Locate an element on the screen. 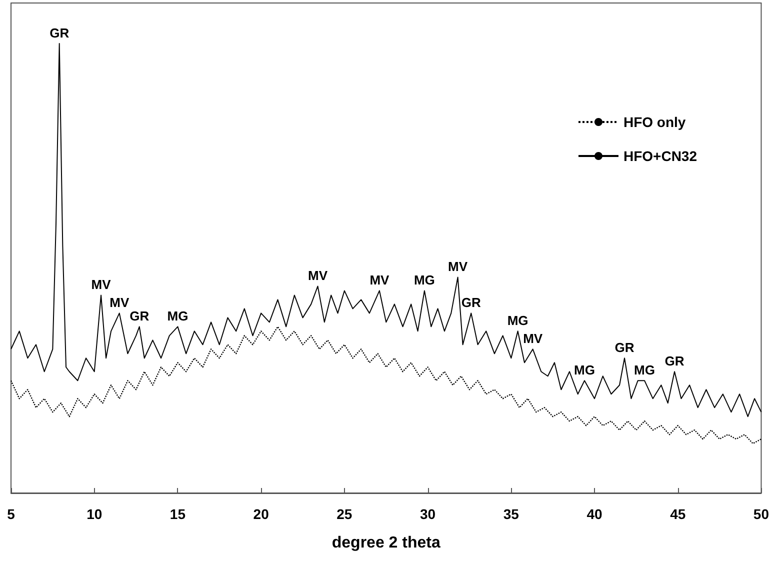 This screenshot has width=772, height=567. x-tick-label: 15 is located at coordinates (178, 514).